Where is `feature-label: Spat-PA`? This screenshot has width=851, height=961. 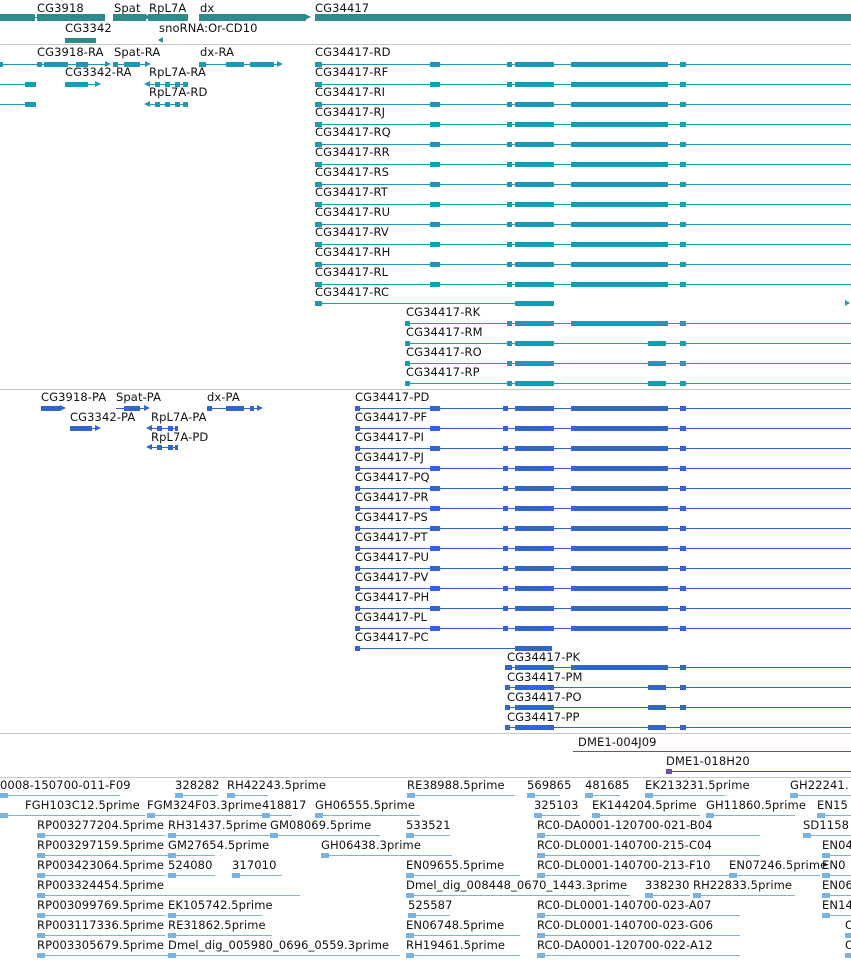 feature-label: Spat-PA is located at coordinates (139, 397).